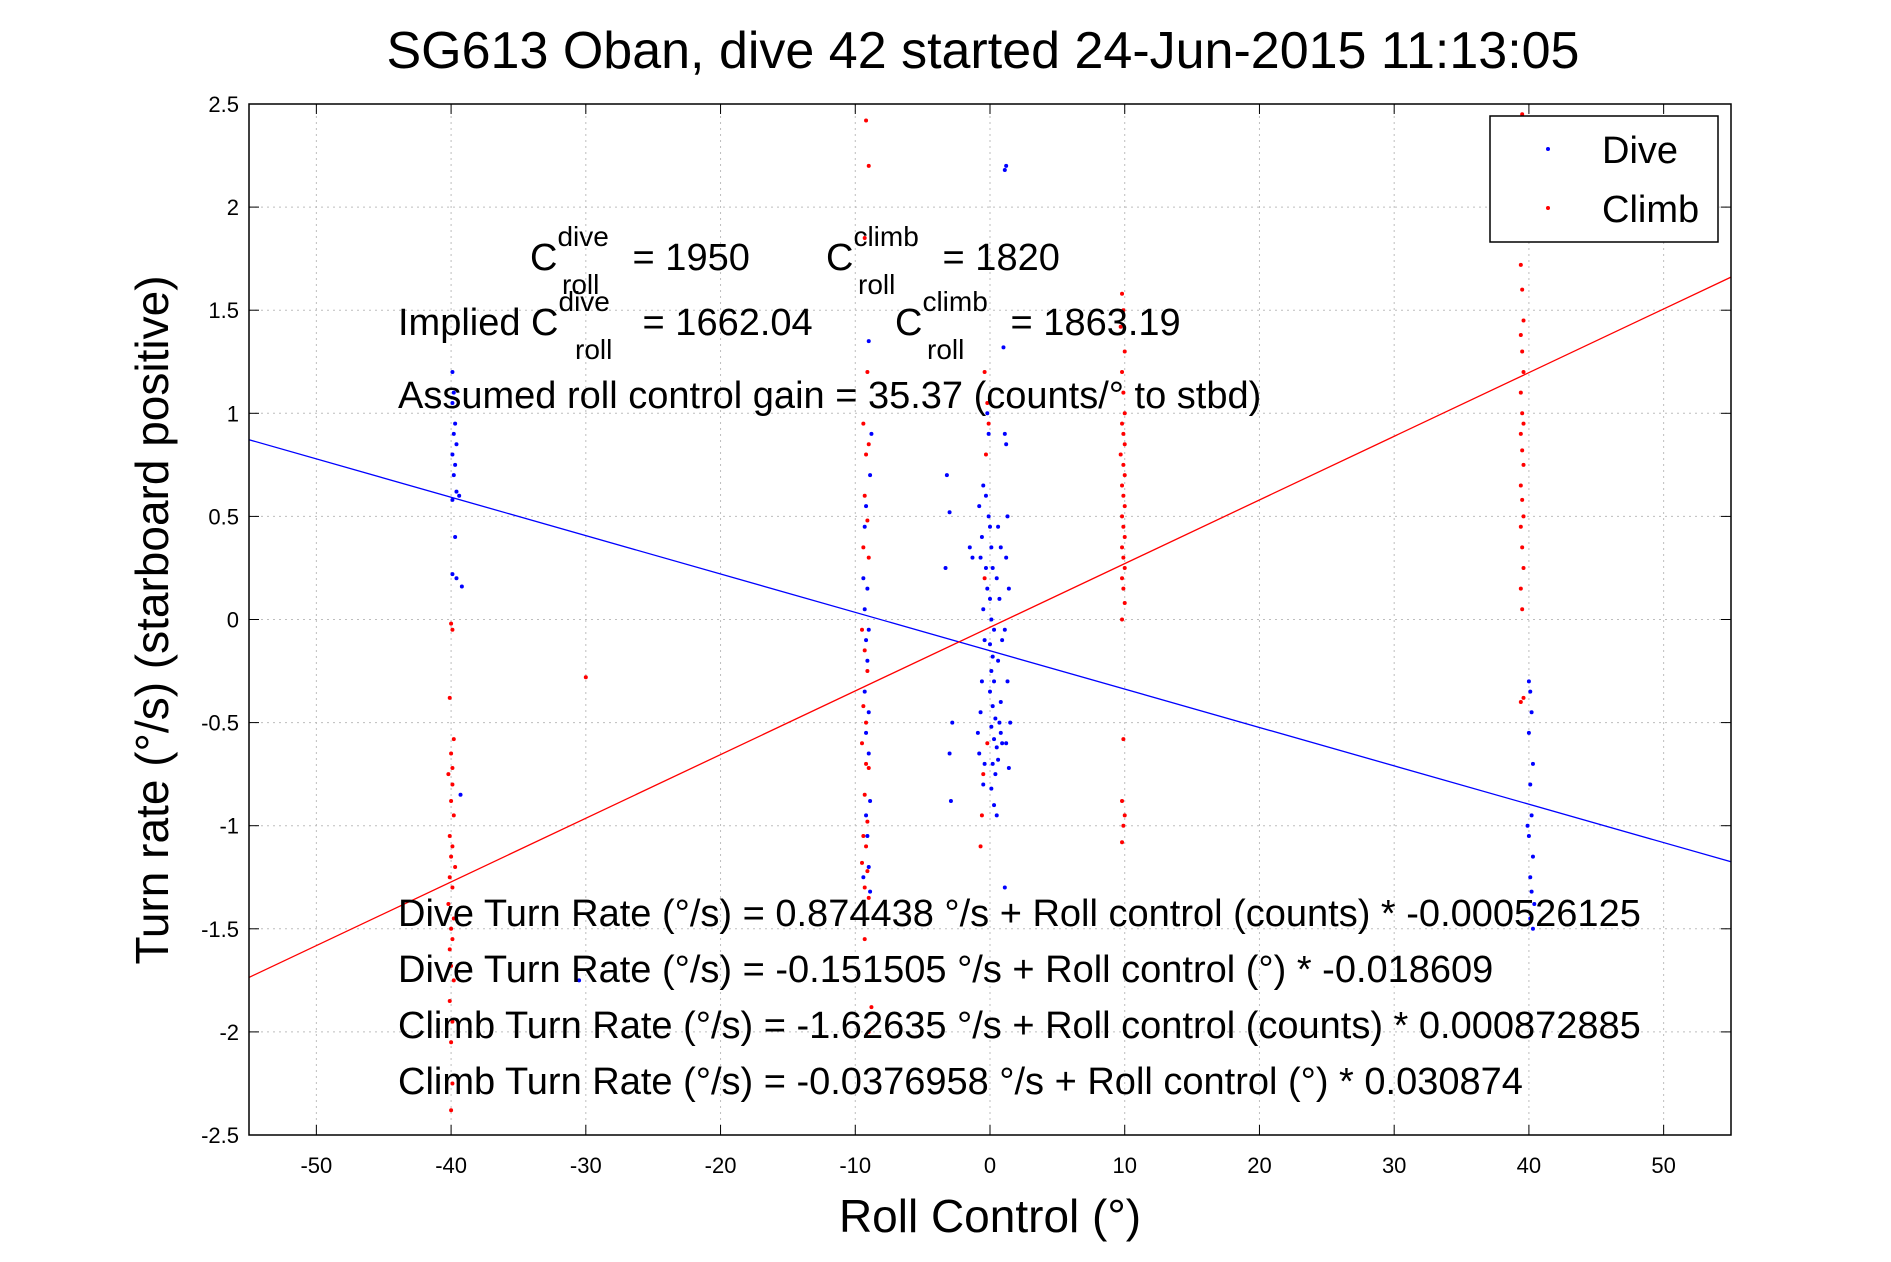 This screenshot has height=1262, width=1891. I want to click on y-tick-label: 0.5, so click(223, 516).